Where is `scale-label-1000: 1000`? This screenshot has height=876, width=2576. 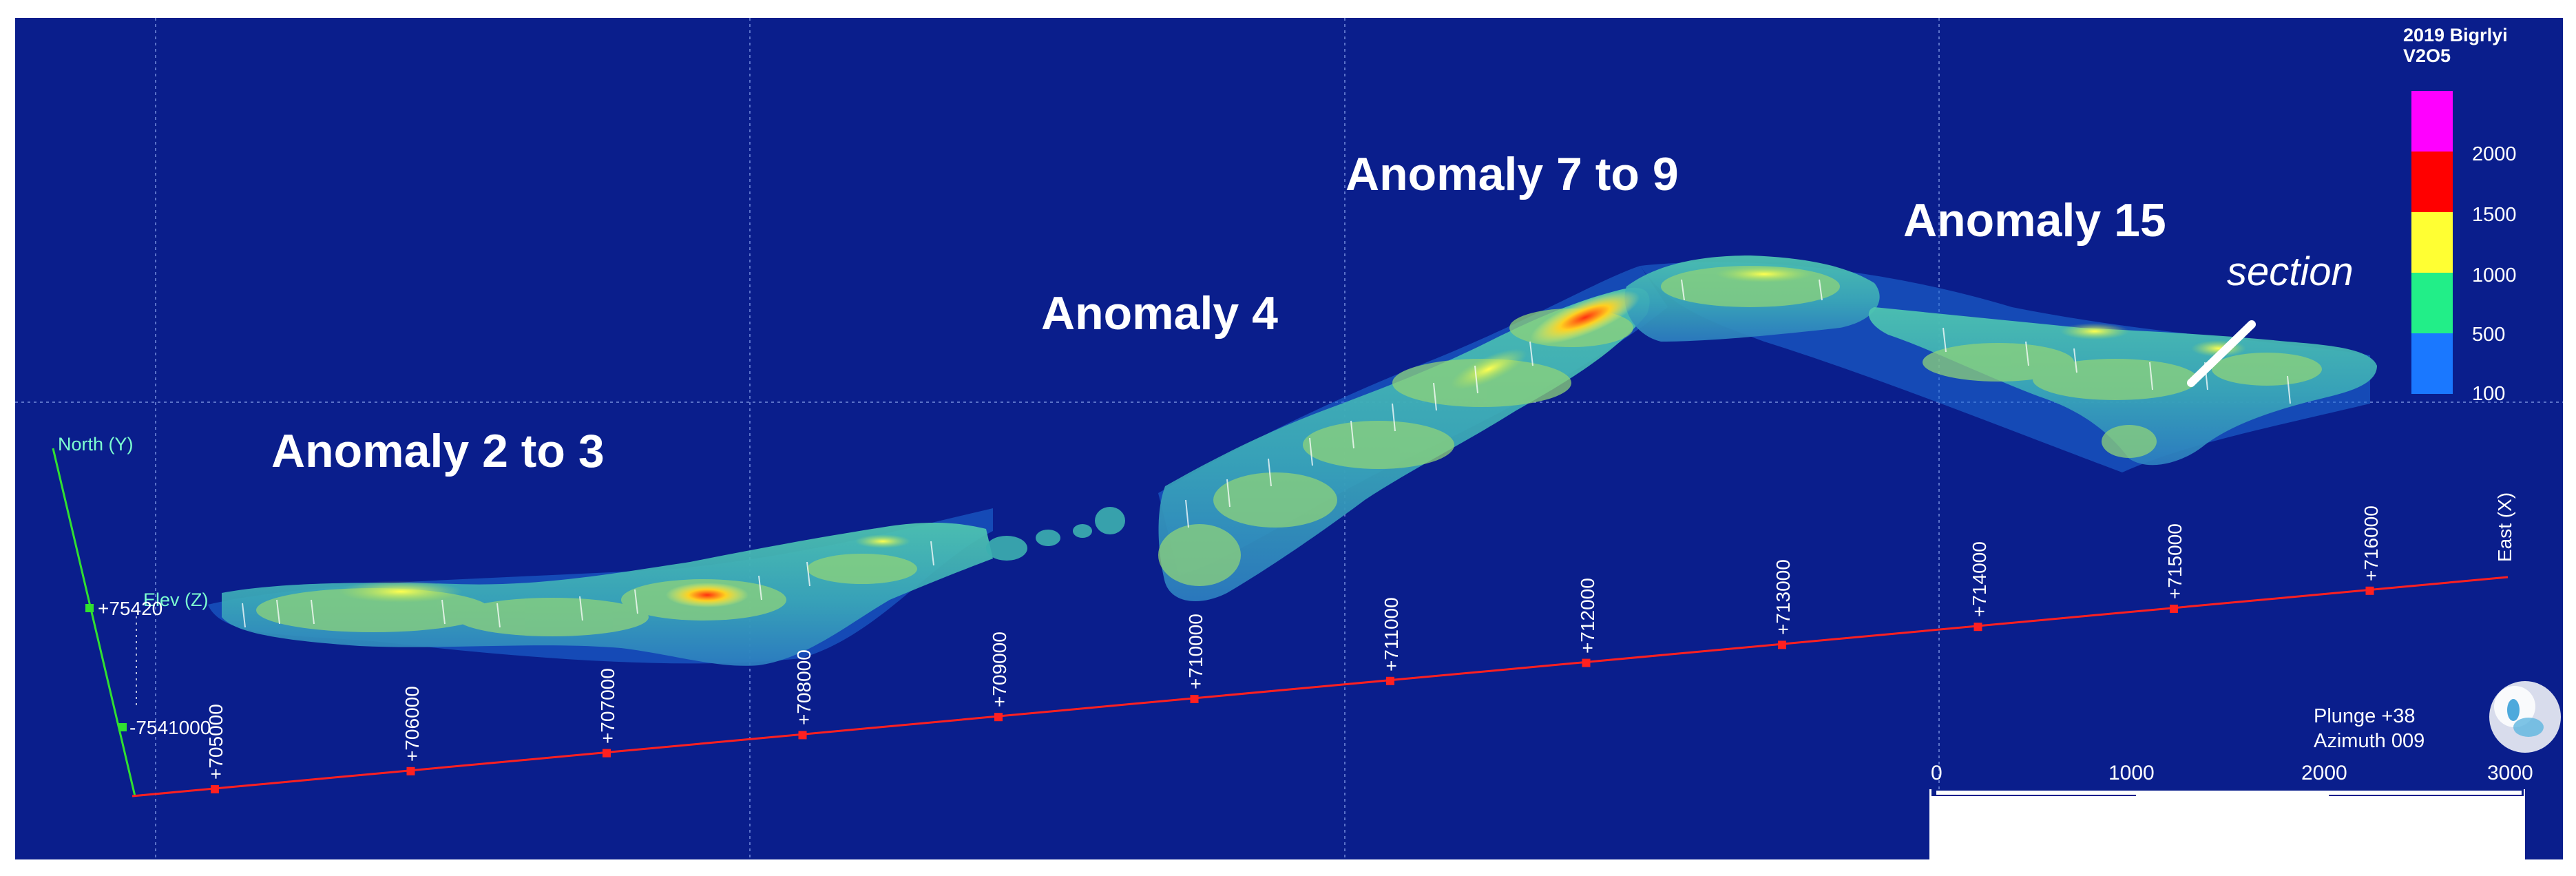
scale-label-1000: 1000 is located at coordinates (2131, 773).